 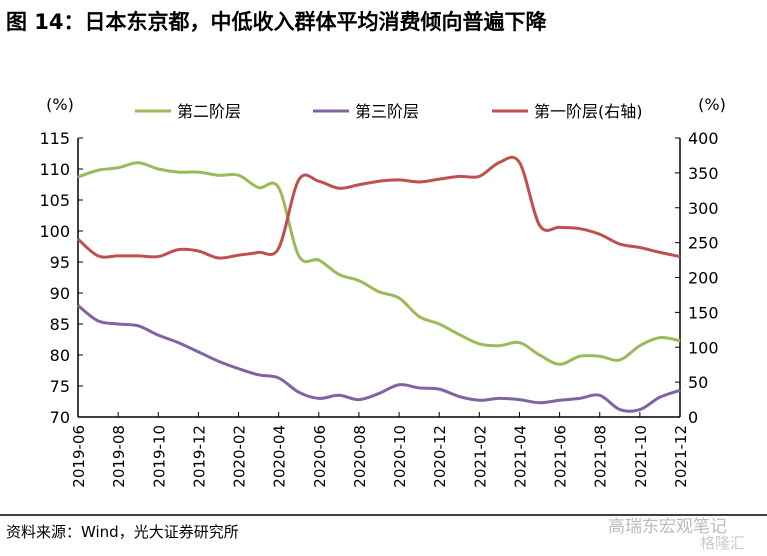 I want to click on right-tick-label: 350, so click(x=703, y=173).